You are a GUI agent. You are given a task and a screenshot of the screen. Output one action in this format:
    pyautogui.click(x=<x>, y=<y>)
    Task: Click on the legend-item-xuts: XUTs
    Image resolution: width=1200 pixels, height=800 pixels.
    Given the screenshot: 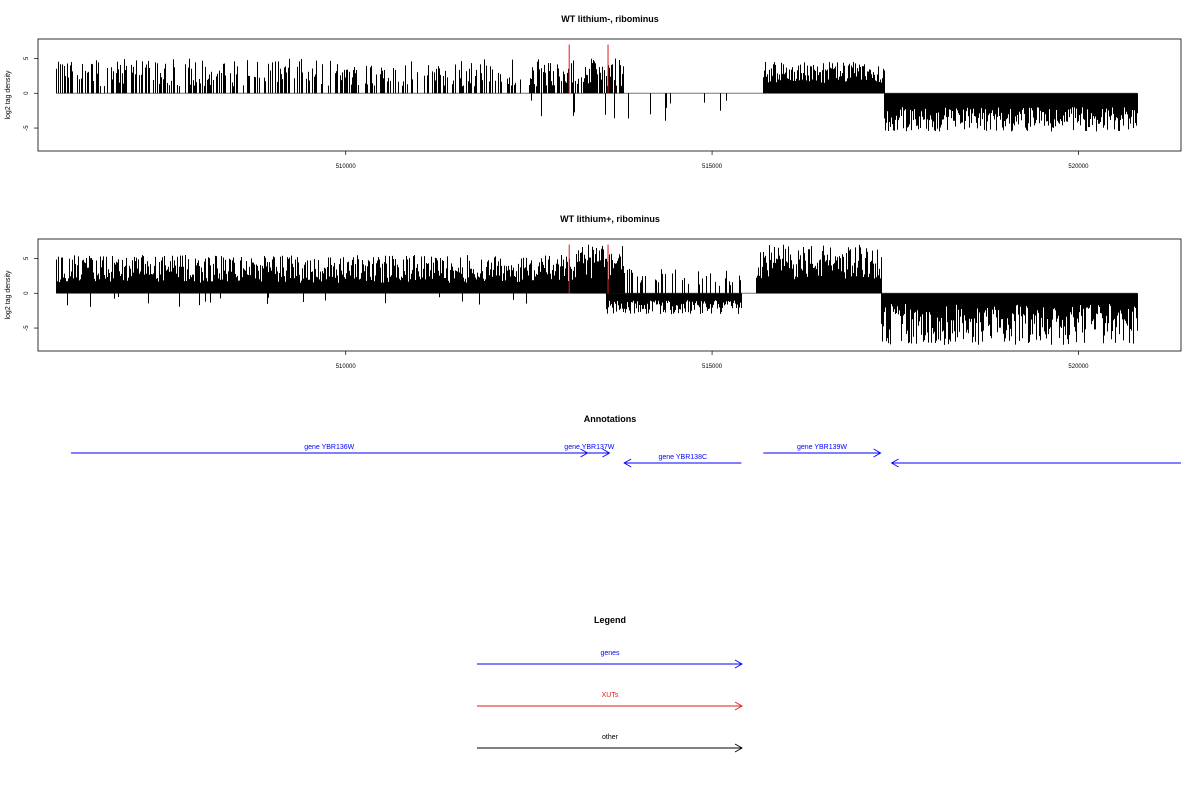 What is the action you would take?
    pyautogui.click(x=610, y=701)
    